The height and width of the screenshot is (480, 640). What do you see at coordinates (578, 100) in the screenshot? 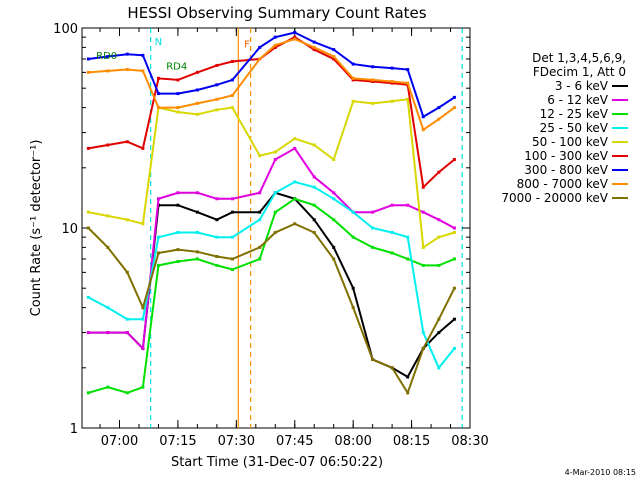
I see `legend-label: 6 - 12 keV` at bounding box center [578, 100].